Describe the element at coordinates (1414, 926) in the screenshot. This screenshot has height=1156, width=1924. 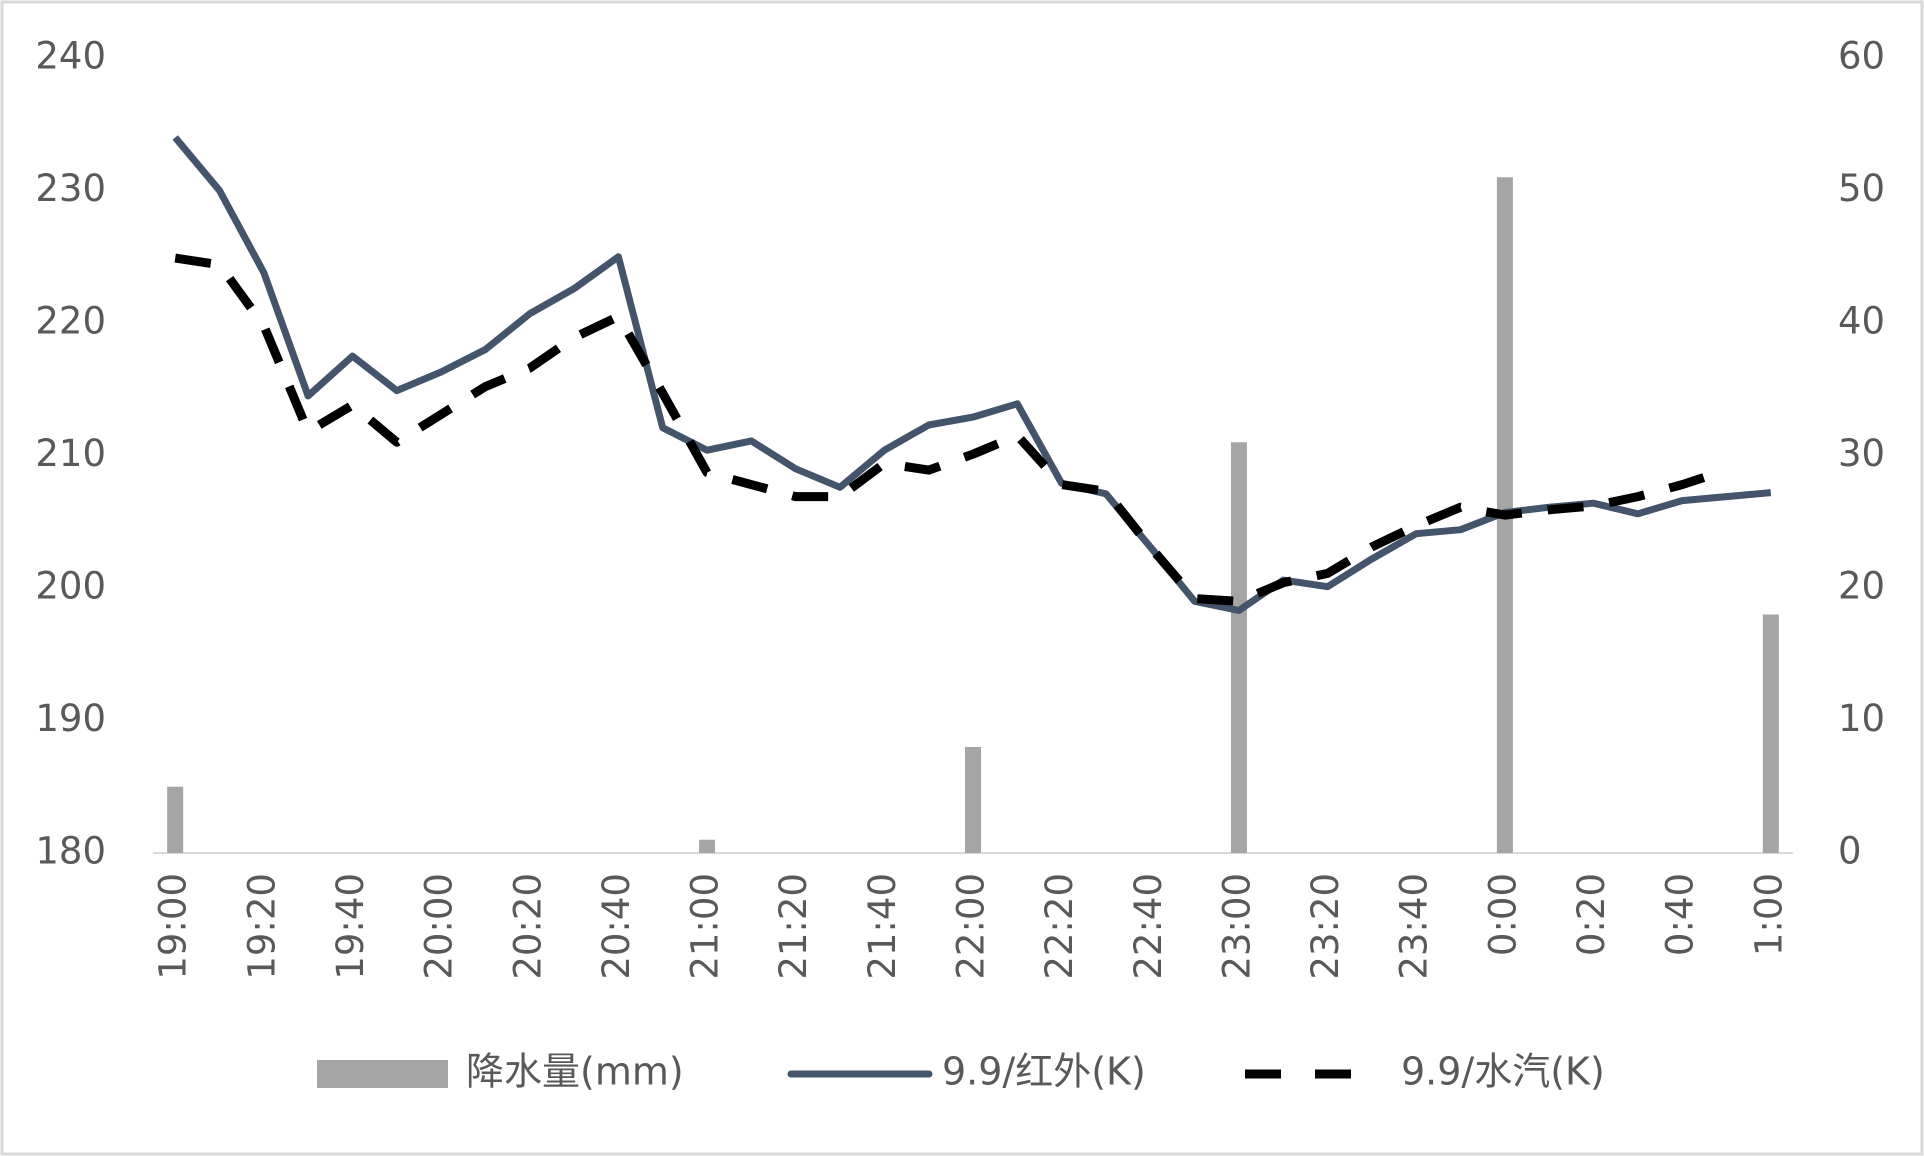
I see `x-tick-label: 23:40` at that location.